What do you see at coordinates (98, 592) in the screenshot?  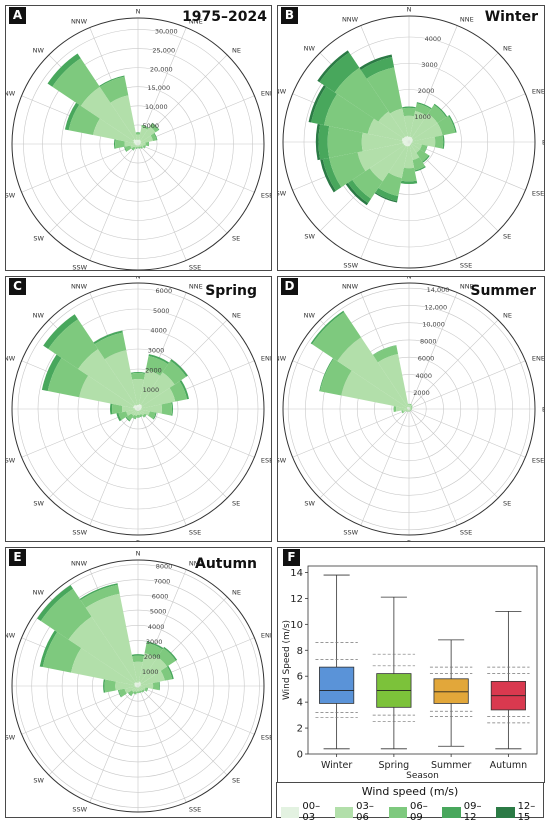 I see `sector-nnw-bin3` at bounding box center [98, 592].